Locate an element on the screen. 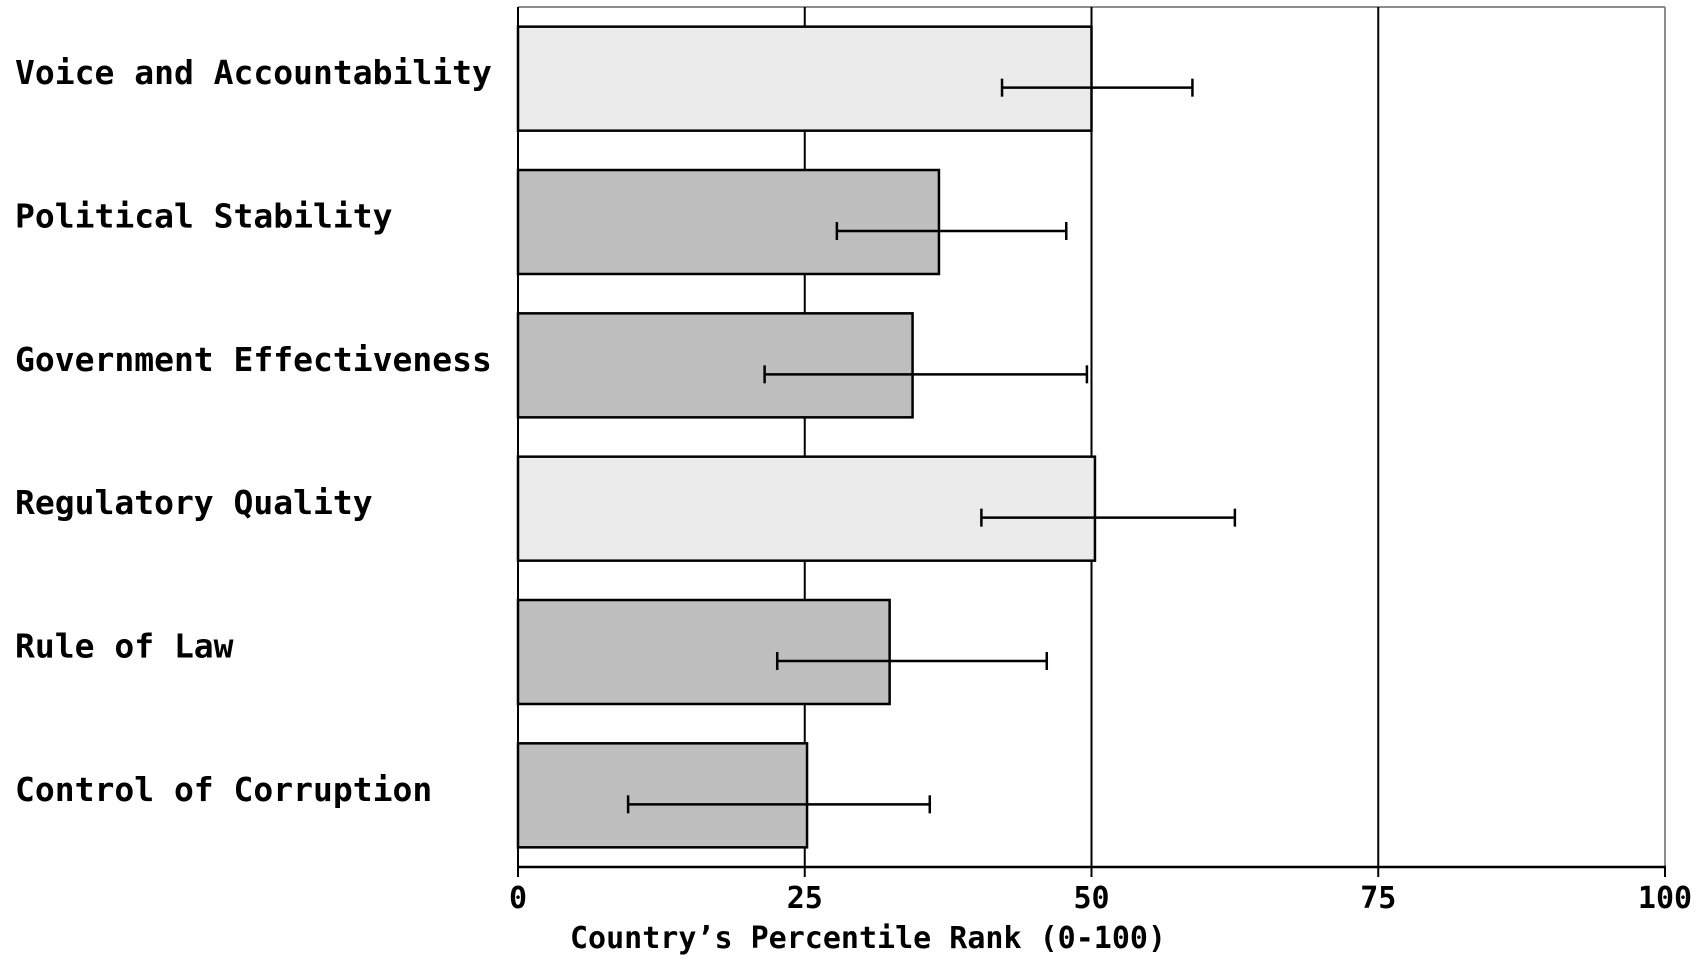 The height and width of the screenshot is (958, 1695). category-label: Voice and Accountability is located at coordinates (253, 72).